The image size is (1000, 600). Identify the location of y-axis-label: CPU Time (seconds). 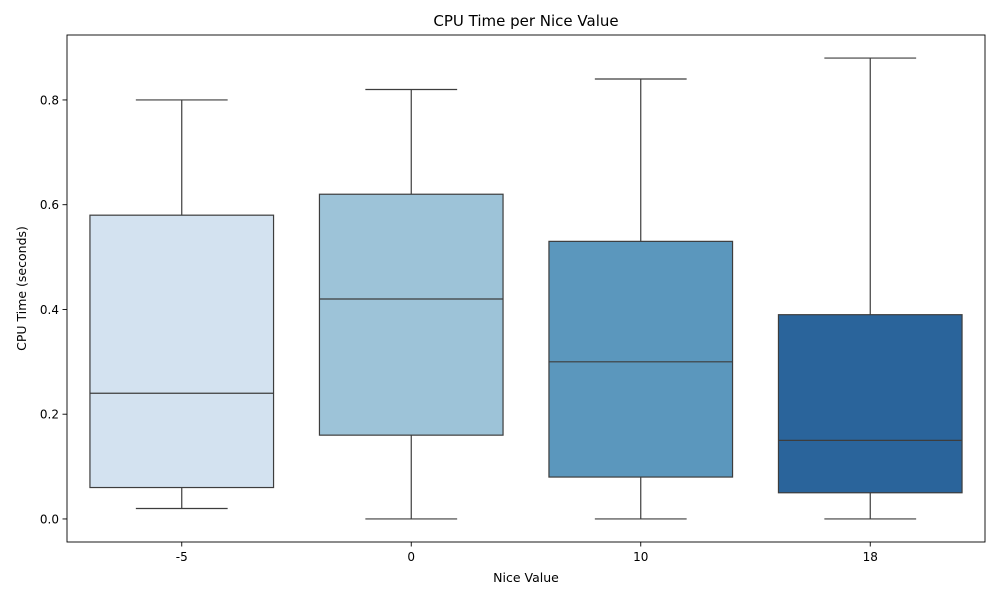
(21, 288).